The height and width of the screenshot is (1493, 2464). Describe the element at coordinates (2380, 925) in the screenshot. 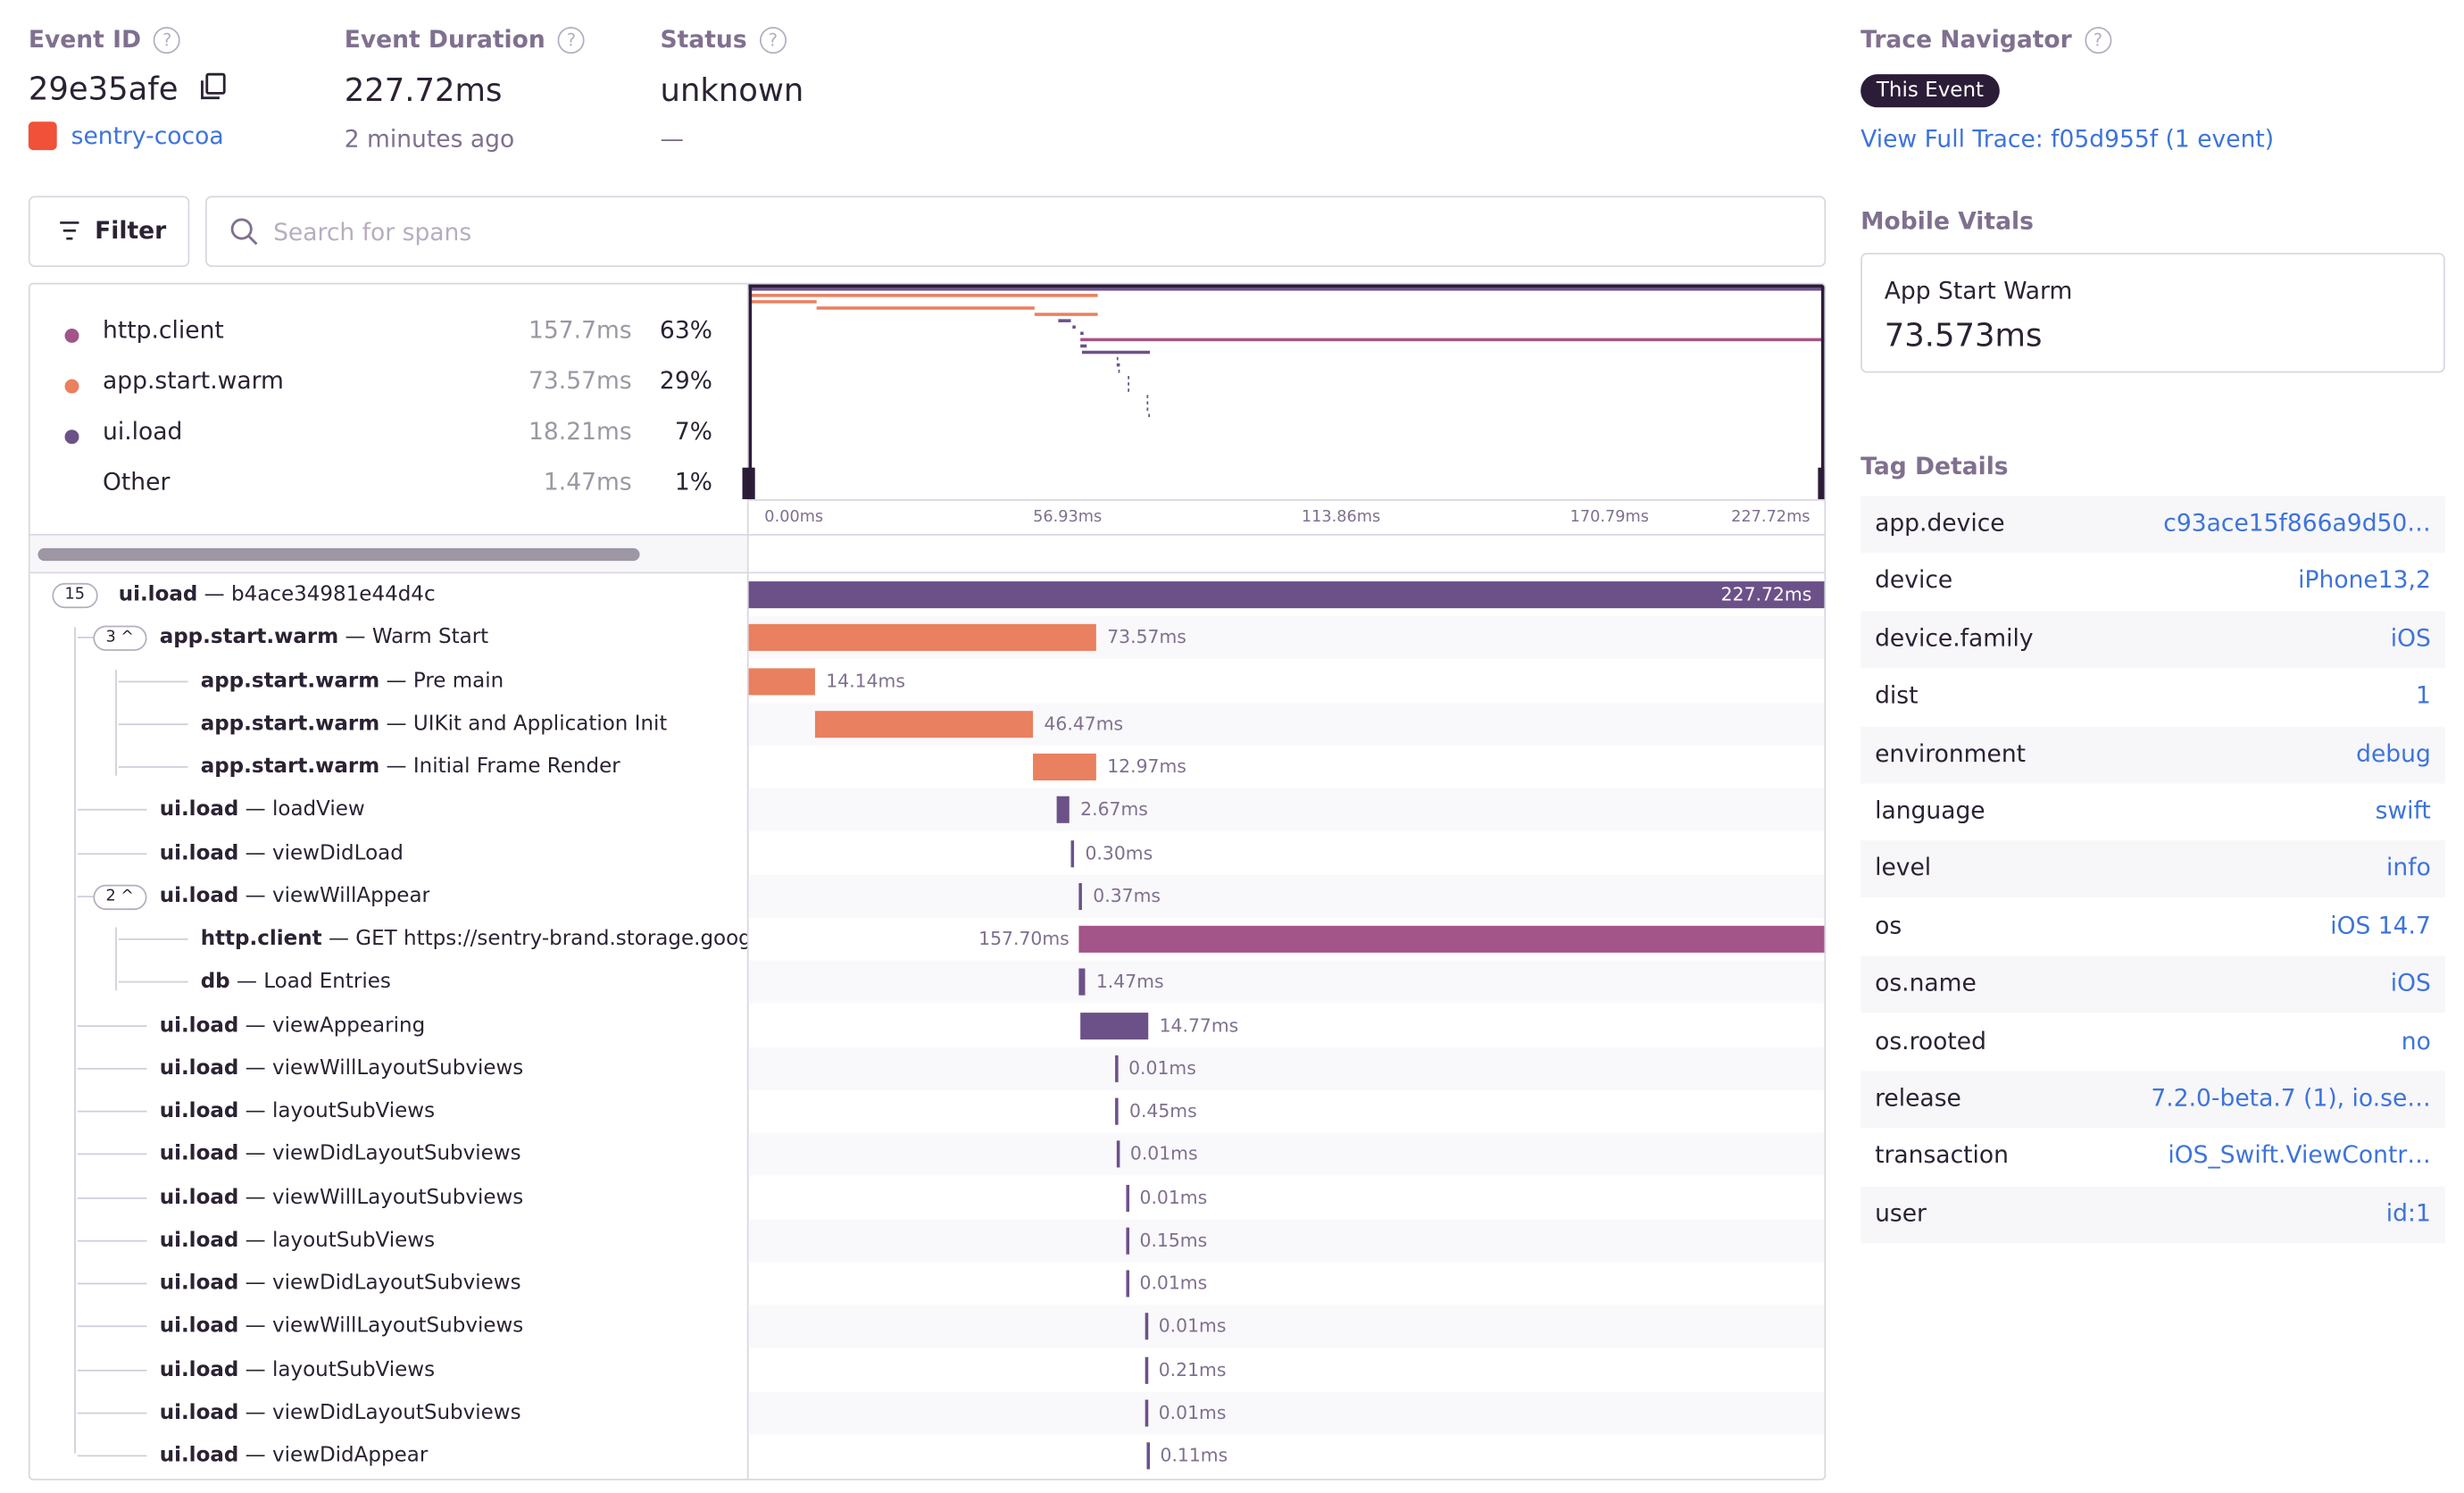

I see `tag-value: iOS 14.7` at that location.